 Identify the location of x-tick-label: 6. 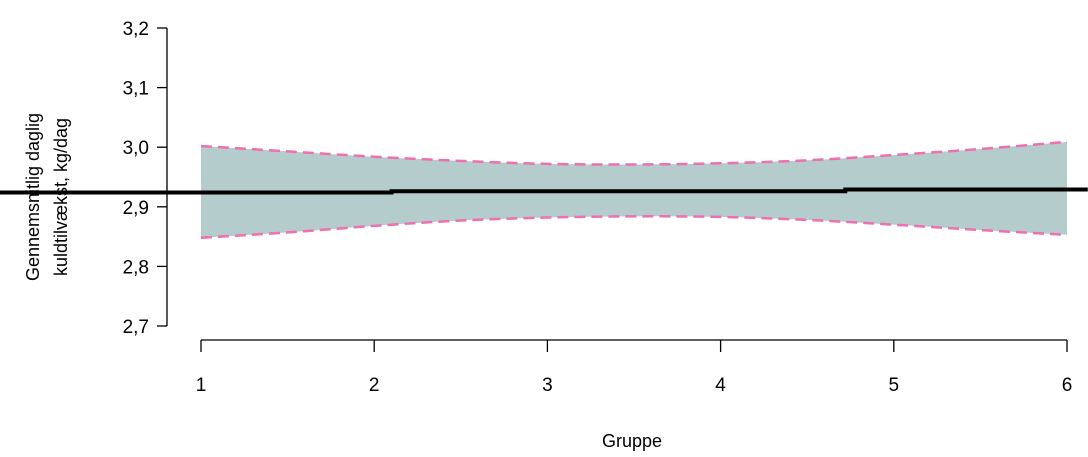
(1067, 385).